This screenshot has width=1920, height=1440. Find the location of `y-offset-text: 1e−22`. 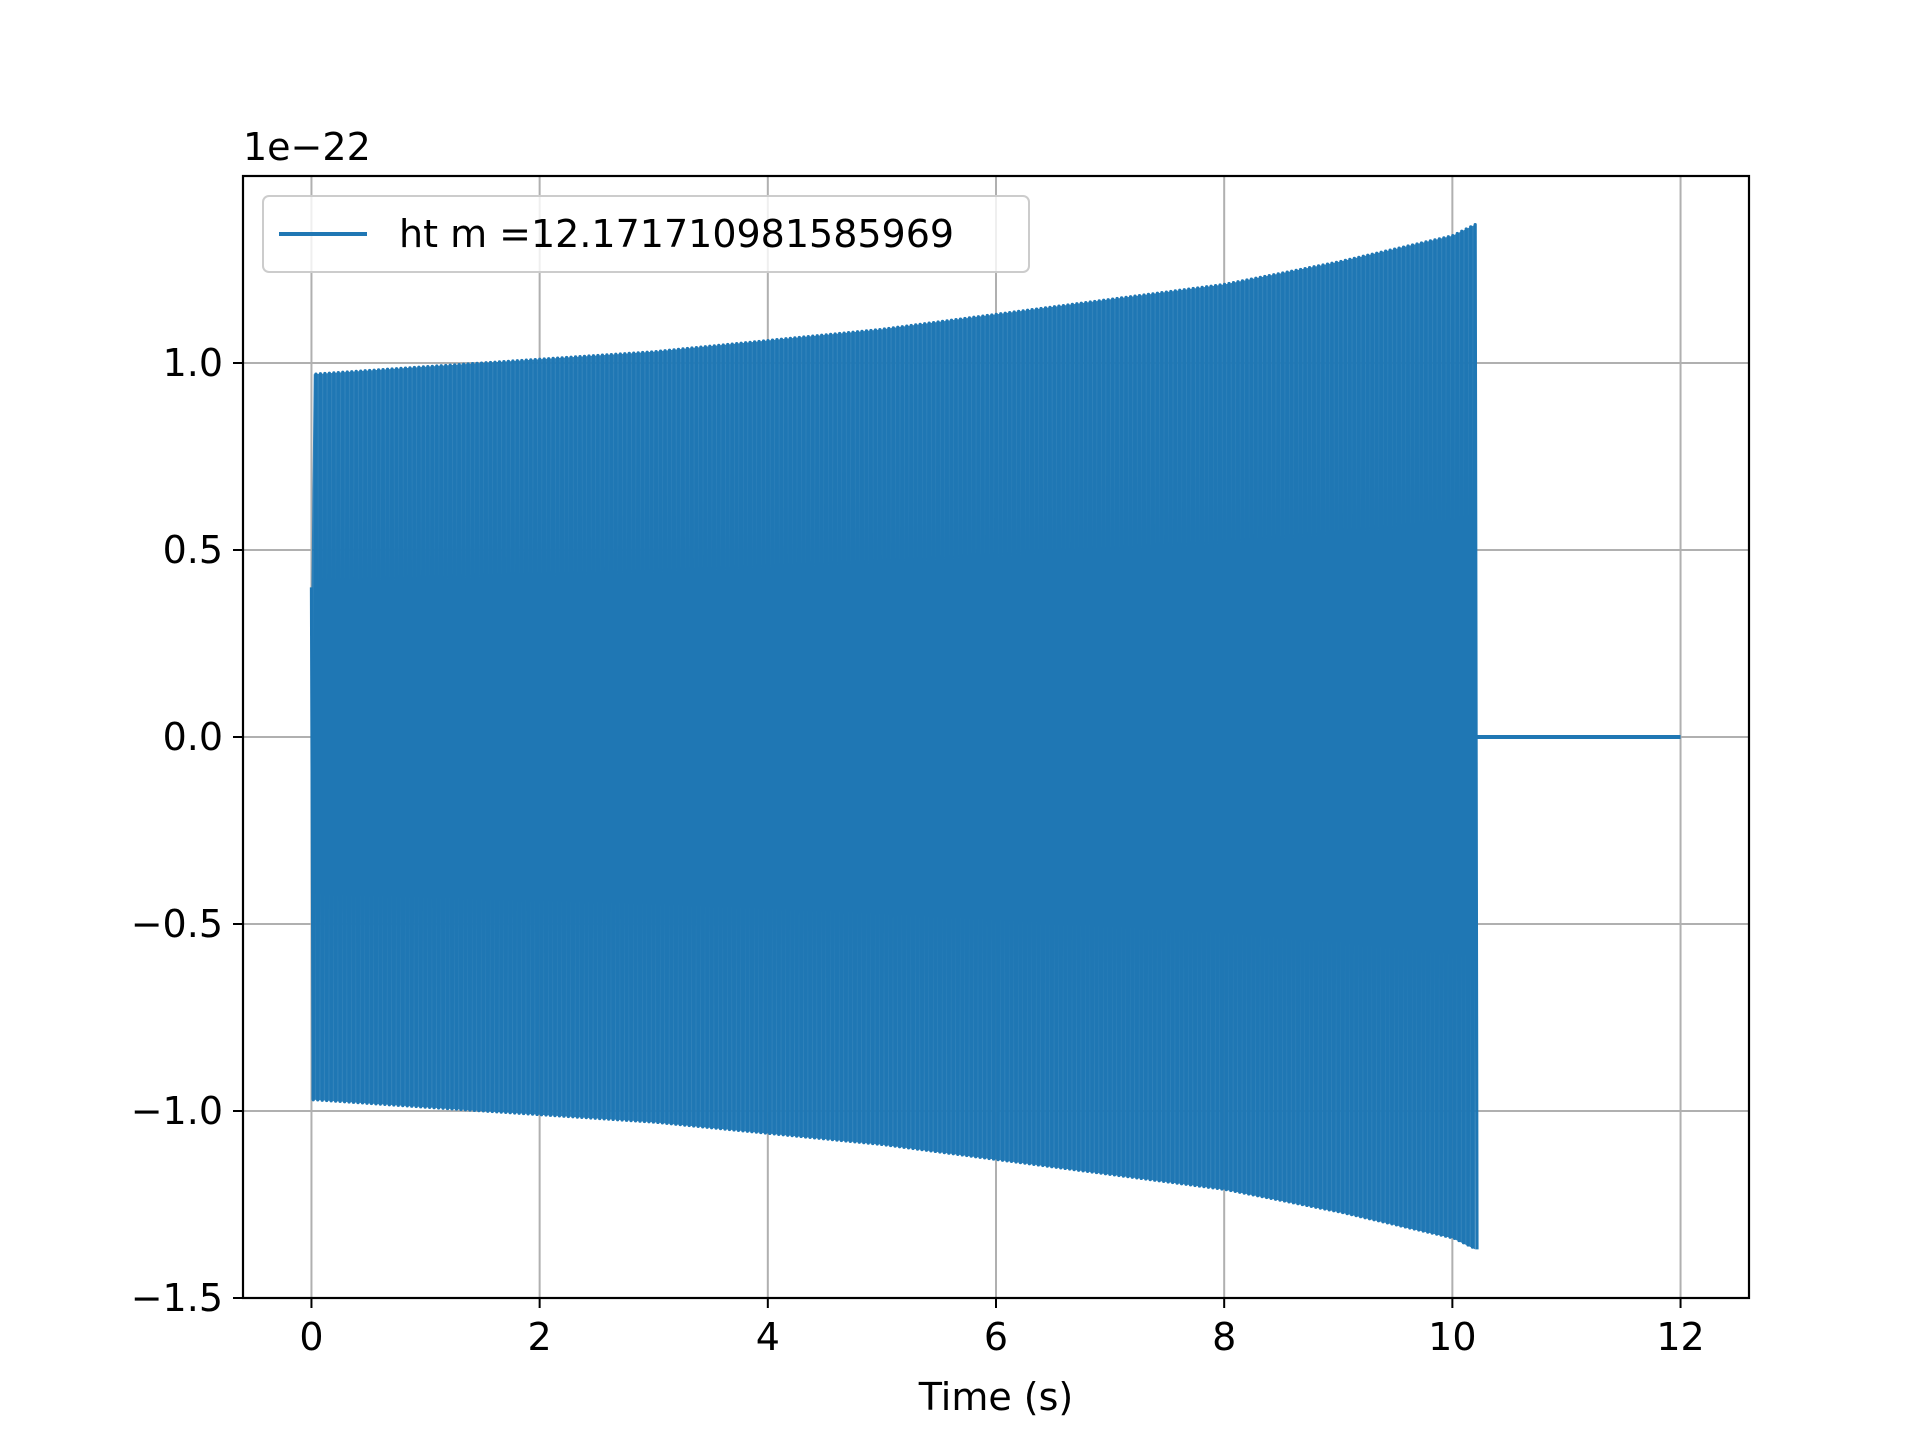

y-offset-text: 1e−22 is located at coordinates (307, 147).